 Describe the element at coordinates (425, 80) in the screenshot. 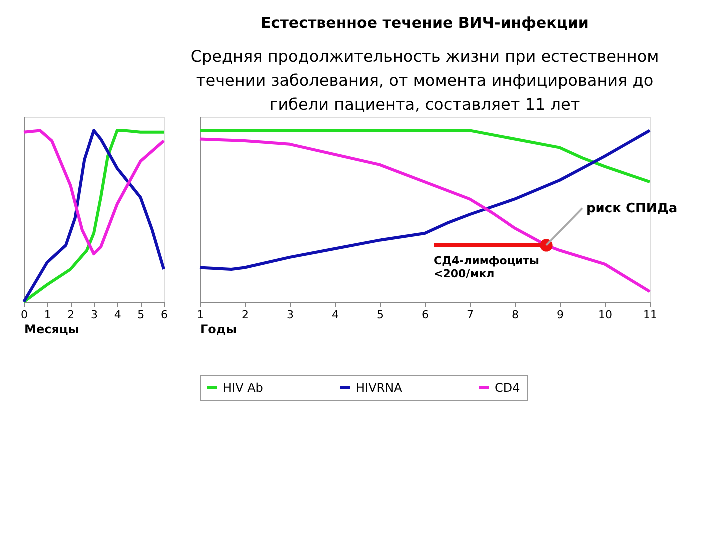

I see `chart-subtitle: Средняя продолжительность жизни при естественном течении заболевания, от момента инфицирования до гибели пациента, составляет 11 лет` at that location.